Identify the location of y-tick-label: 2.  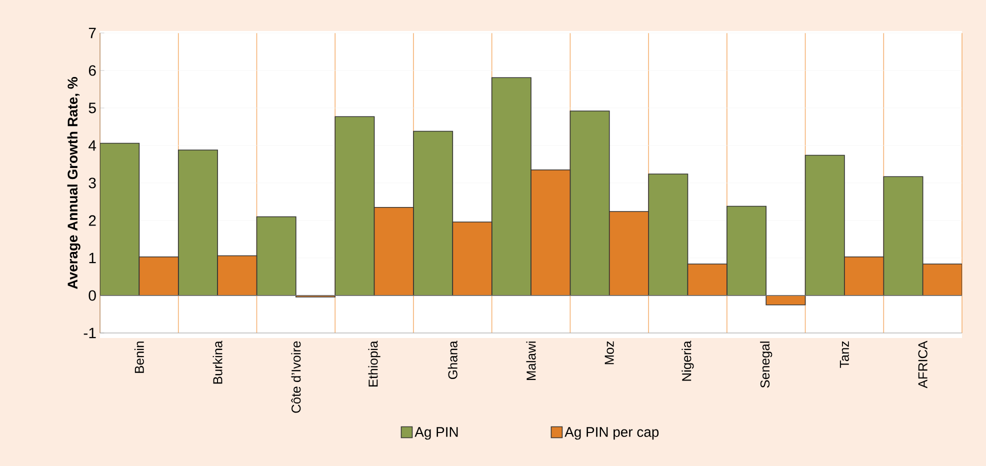
(92, 220).